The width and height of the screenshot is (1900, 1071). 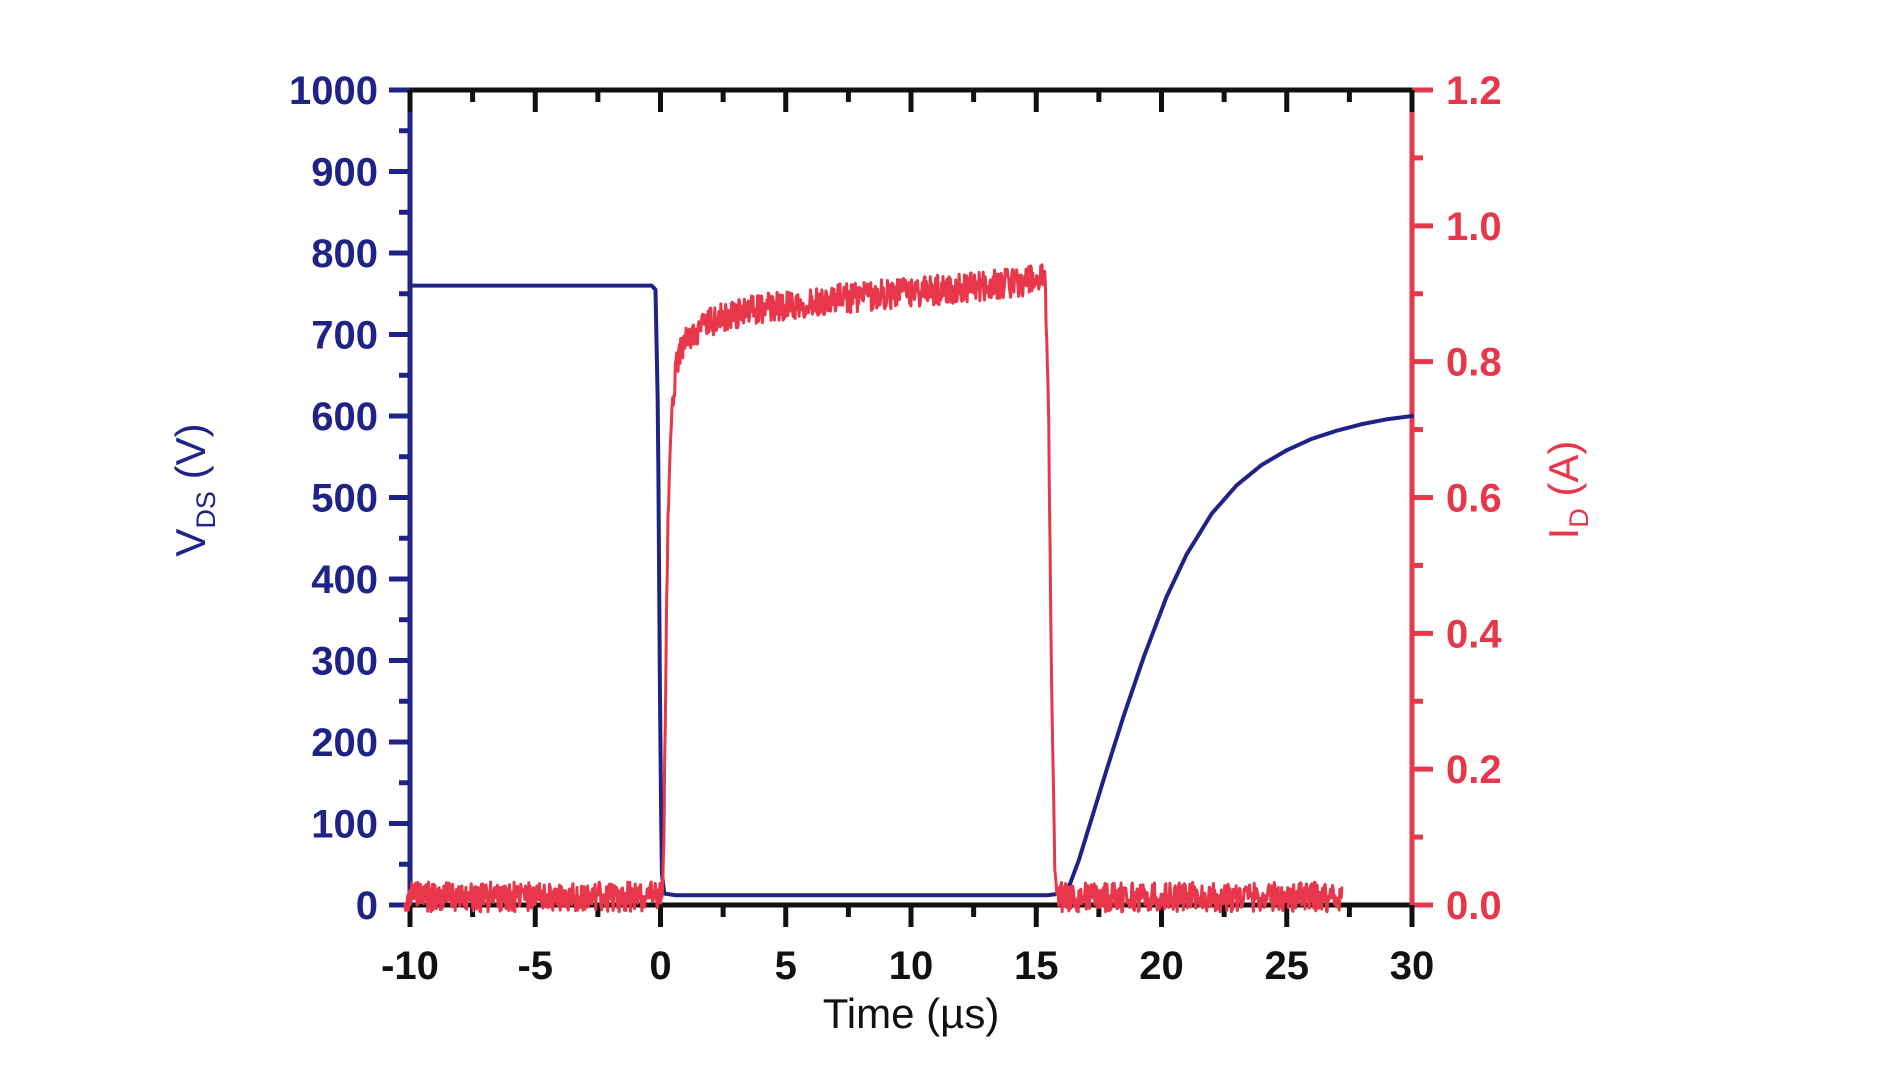 What do you see at coordinates (1474, 906) in the screenshot?
I see `right-tick-label: 0.0` at bounding box center [1474, 906].